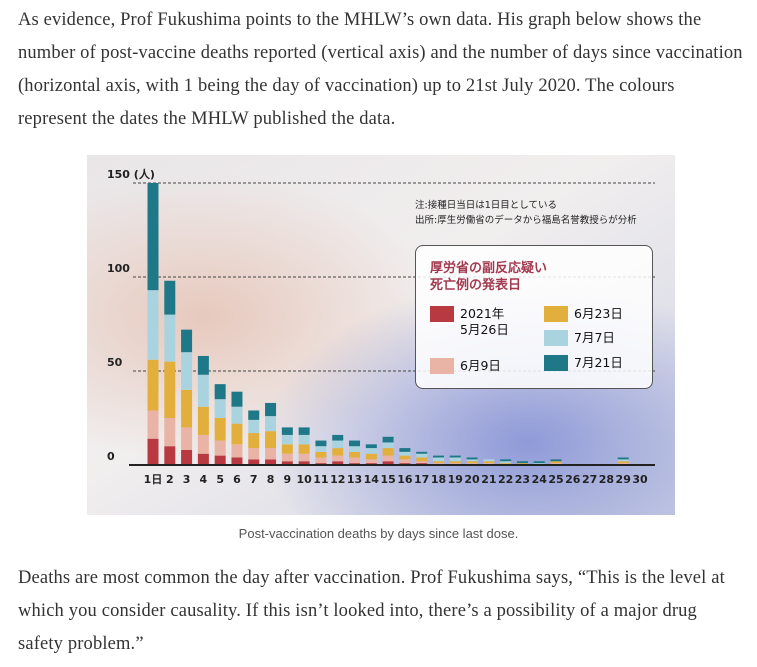 This screenshot has width=757, height=667. I want to click on x-tick-label: 23, so click(522, 479).